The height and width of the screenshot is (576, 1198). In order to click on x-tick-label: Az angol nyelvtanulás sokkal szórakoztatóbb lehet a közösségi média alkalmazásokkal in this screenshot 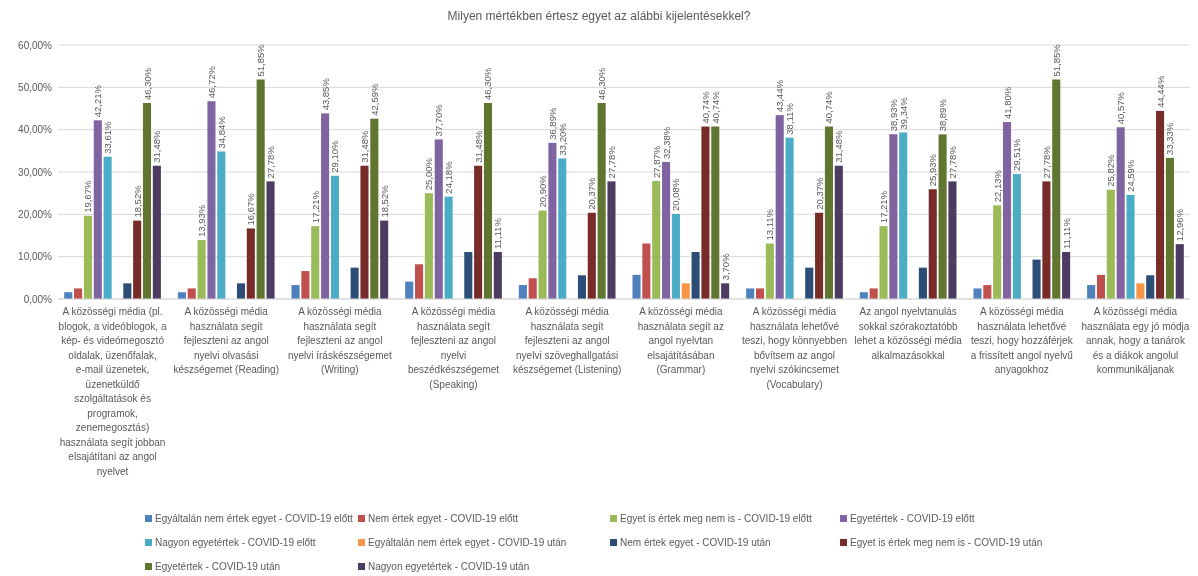, I will do `click(908, 333)`.